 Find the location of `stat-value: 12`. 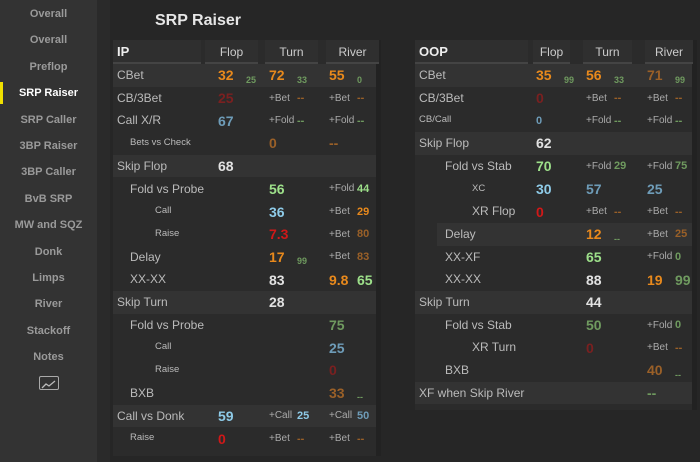

stat-value: 12 is located at coordinates (594, 234).